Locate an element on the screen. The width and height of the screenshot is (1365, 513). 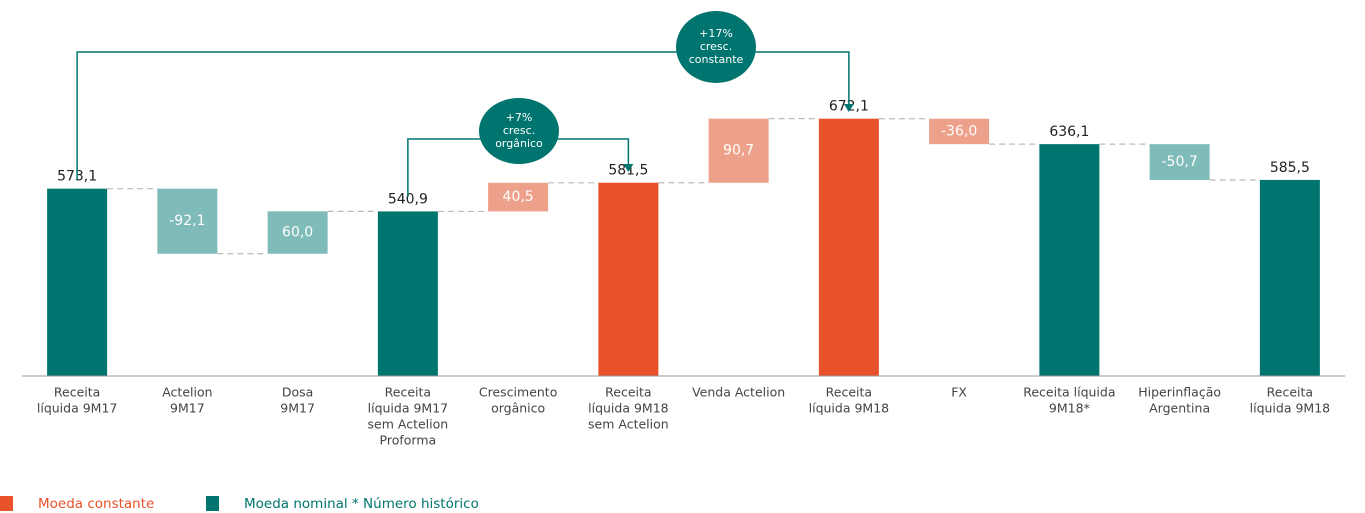
annotation-text: orgânico is located at coordinates (519, 143).